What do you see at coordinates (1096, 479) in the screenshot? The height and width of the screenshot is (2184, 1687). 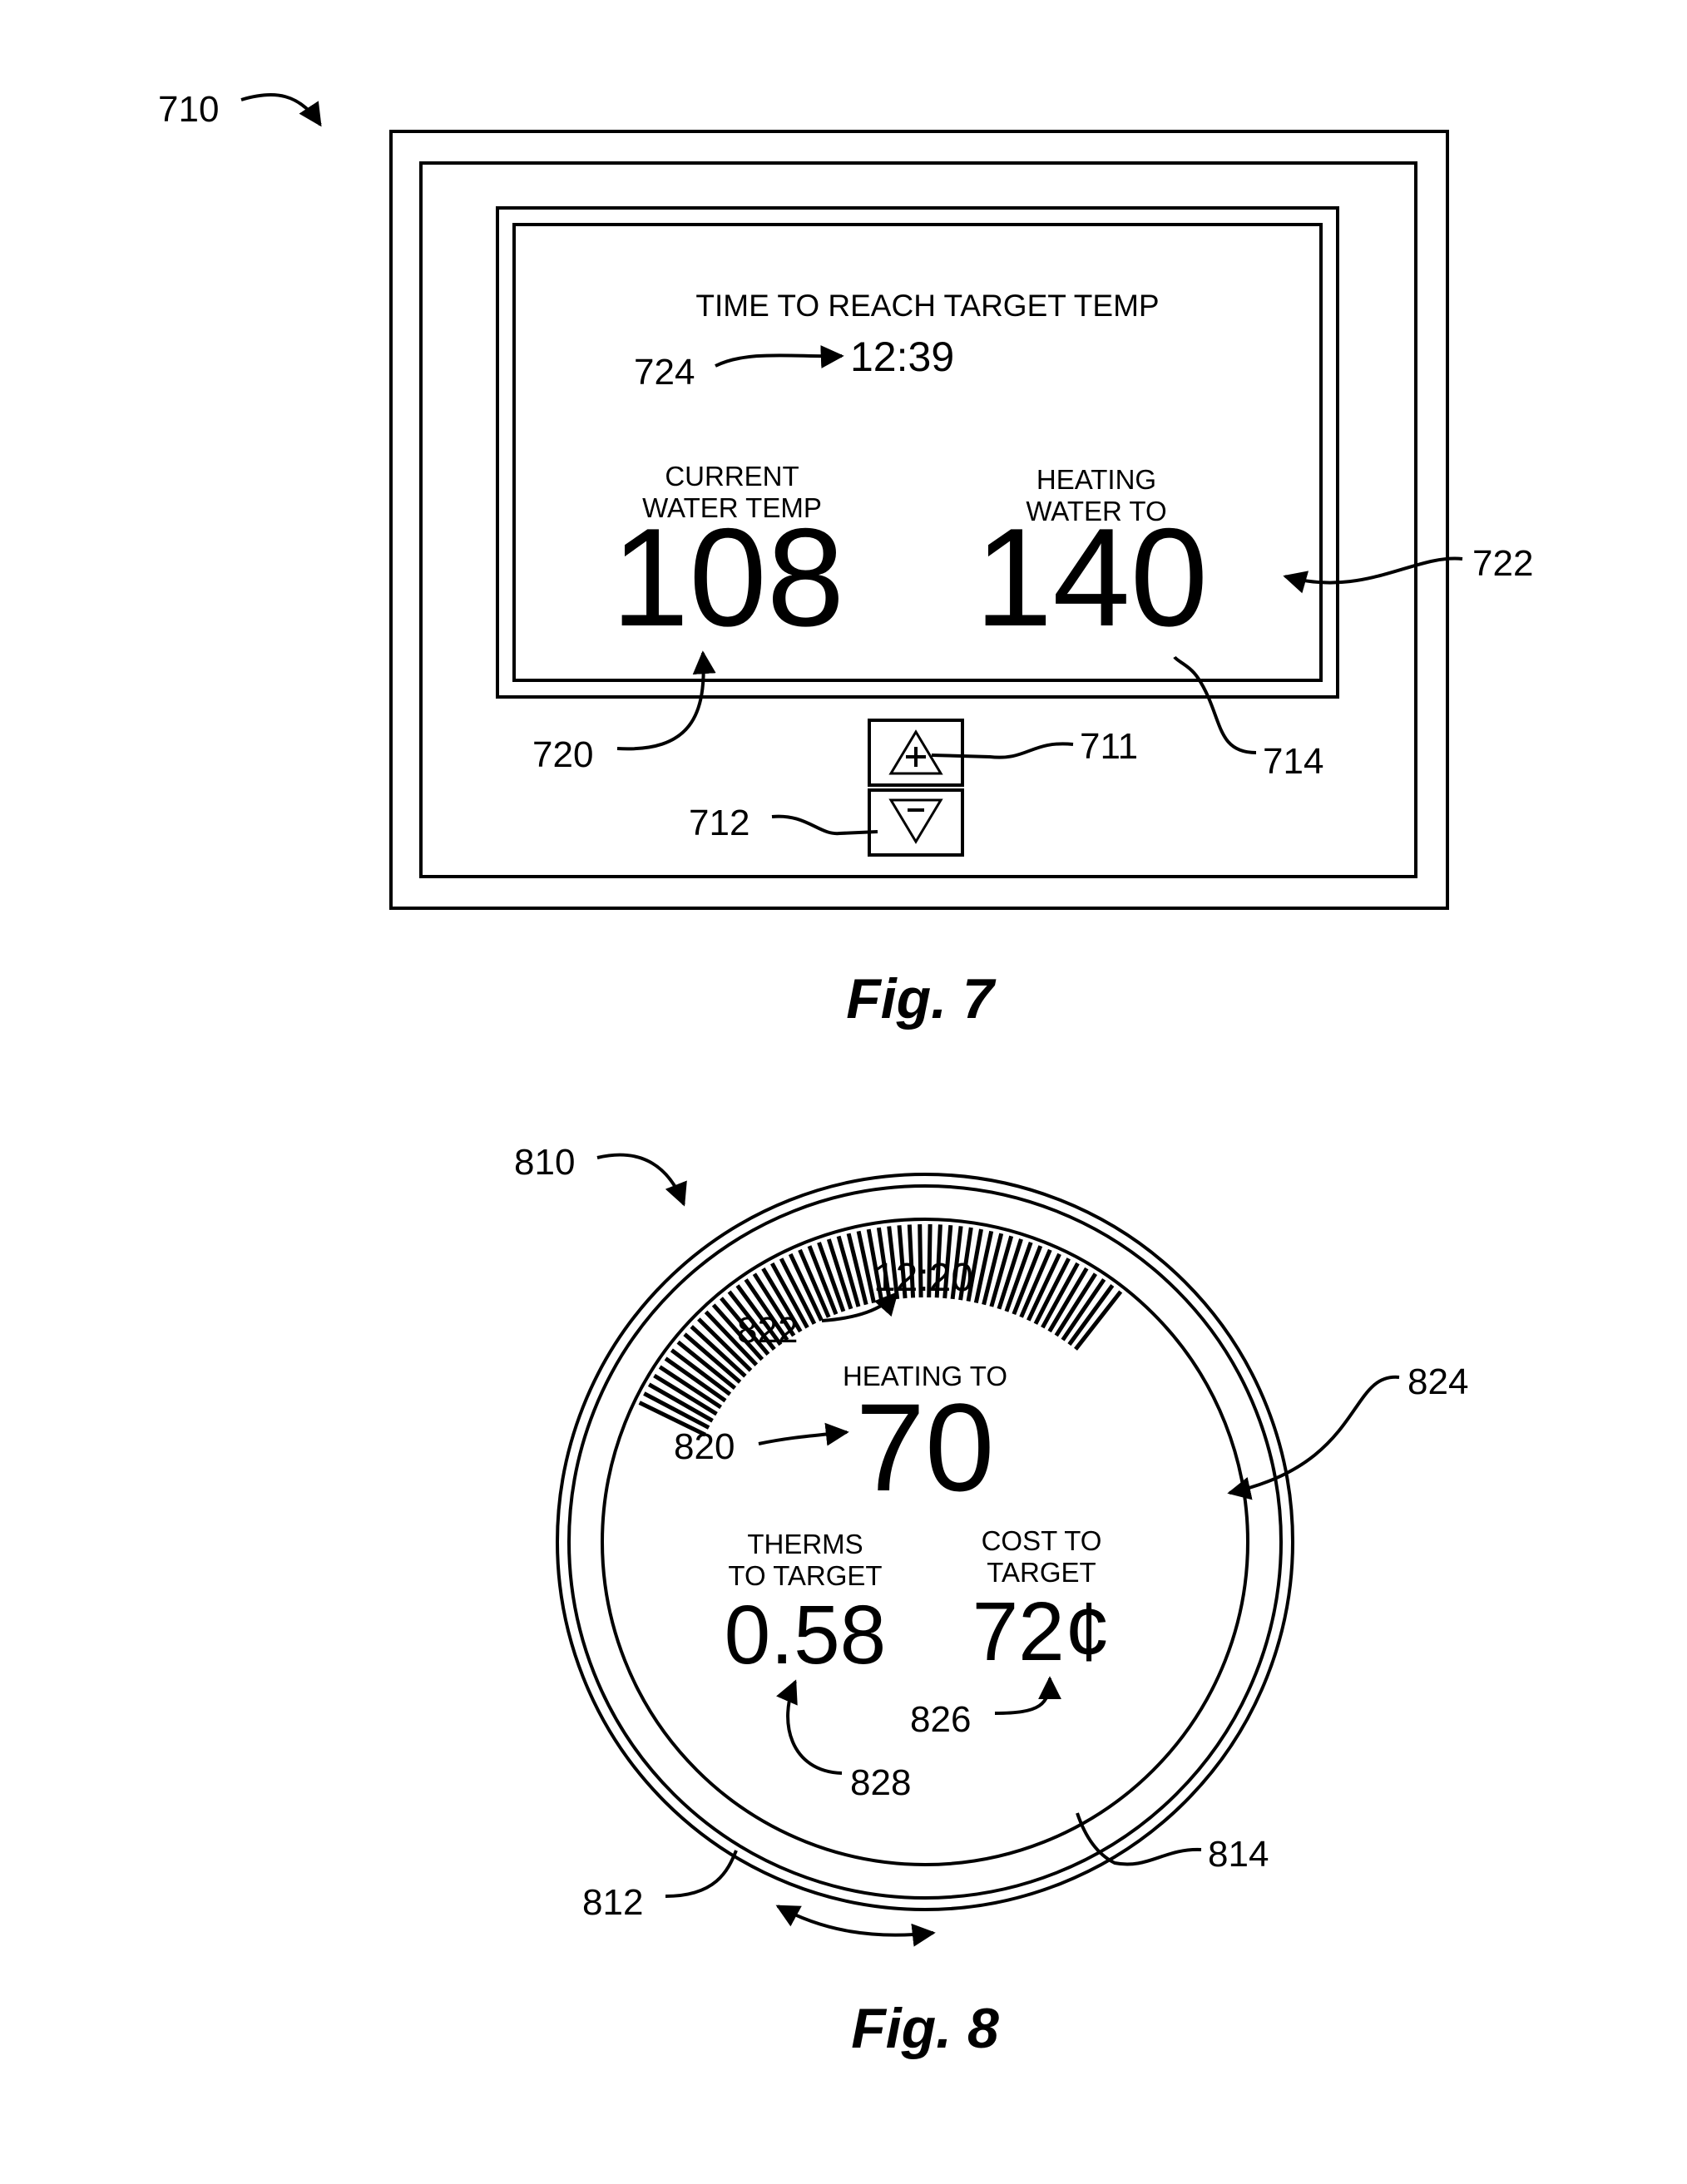 I see `heating-label-1: HEATING` at bounding box center [1096, 479].